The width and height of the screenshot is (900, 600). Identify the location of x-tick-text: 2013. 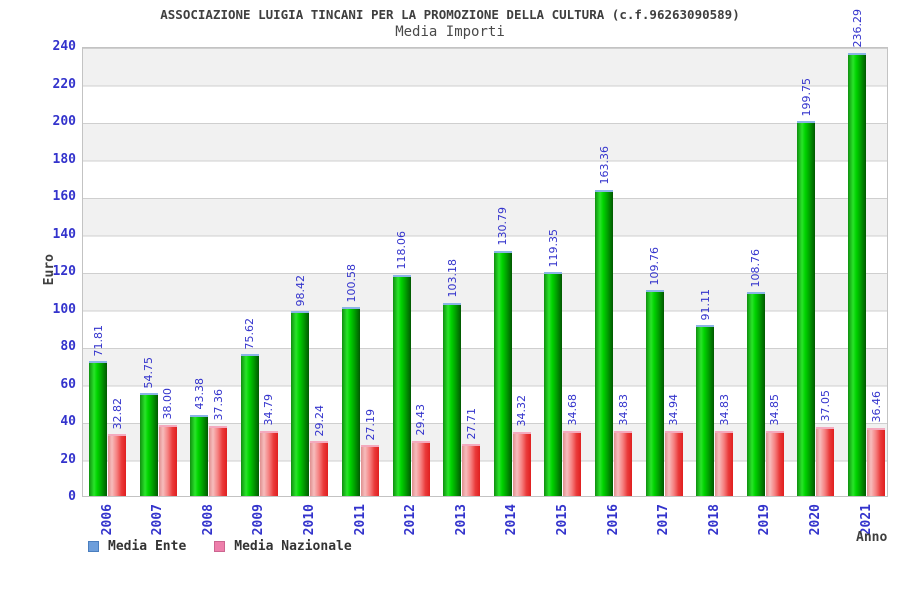
(461, 520).